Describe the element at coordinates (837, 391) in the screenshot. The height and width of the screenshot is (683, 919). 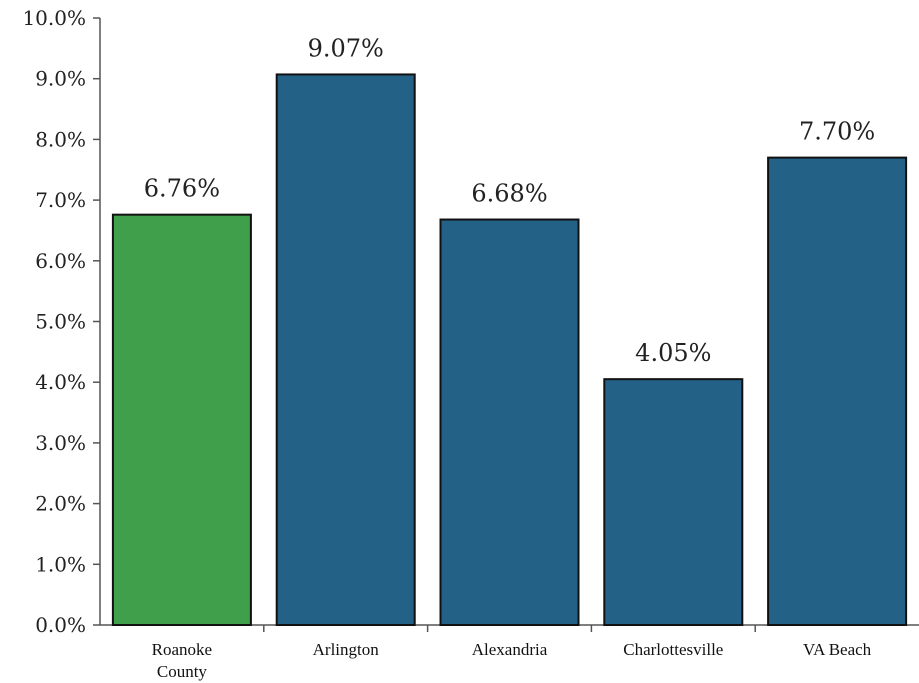
I see `bar-va-beach` at that location.